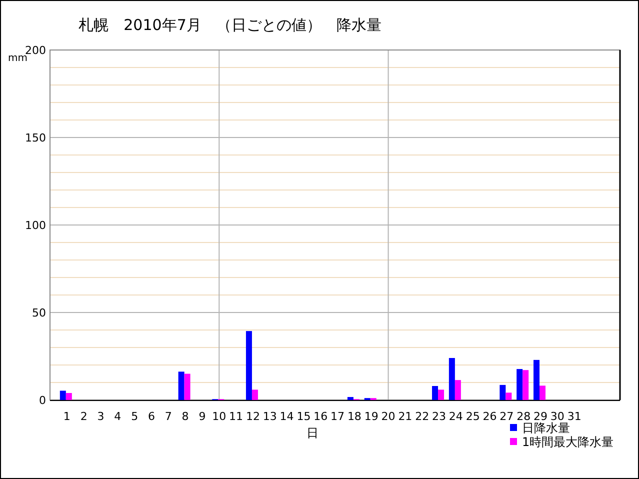  I want to click on x-tick-label: 2, so click(84, 416).